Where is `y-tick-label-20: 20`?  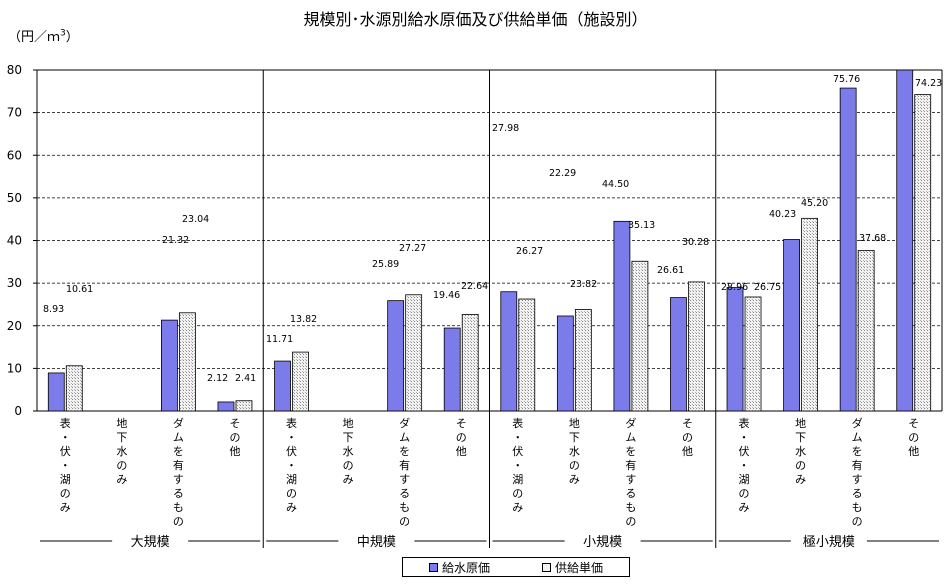 y-tick-label-20: 20 is located at coordinates (14, 326).